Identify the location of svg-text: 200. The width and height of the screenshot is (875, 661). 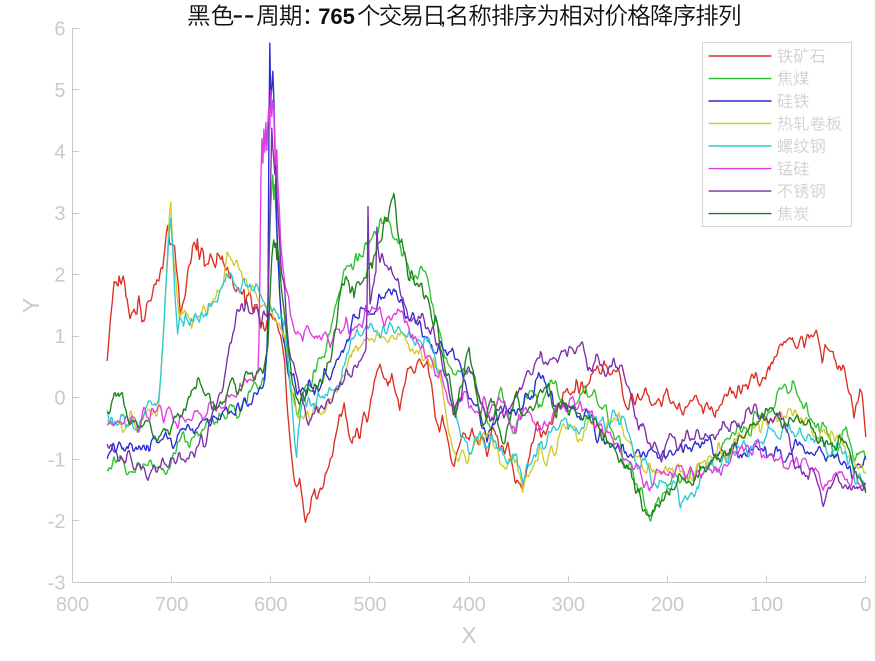
(667, 605).